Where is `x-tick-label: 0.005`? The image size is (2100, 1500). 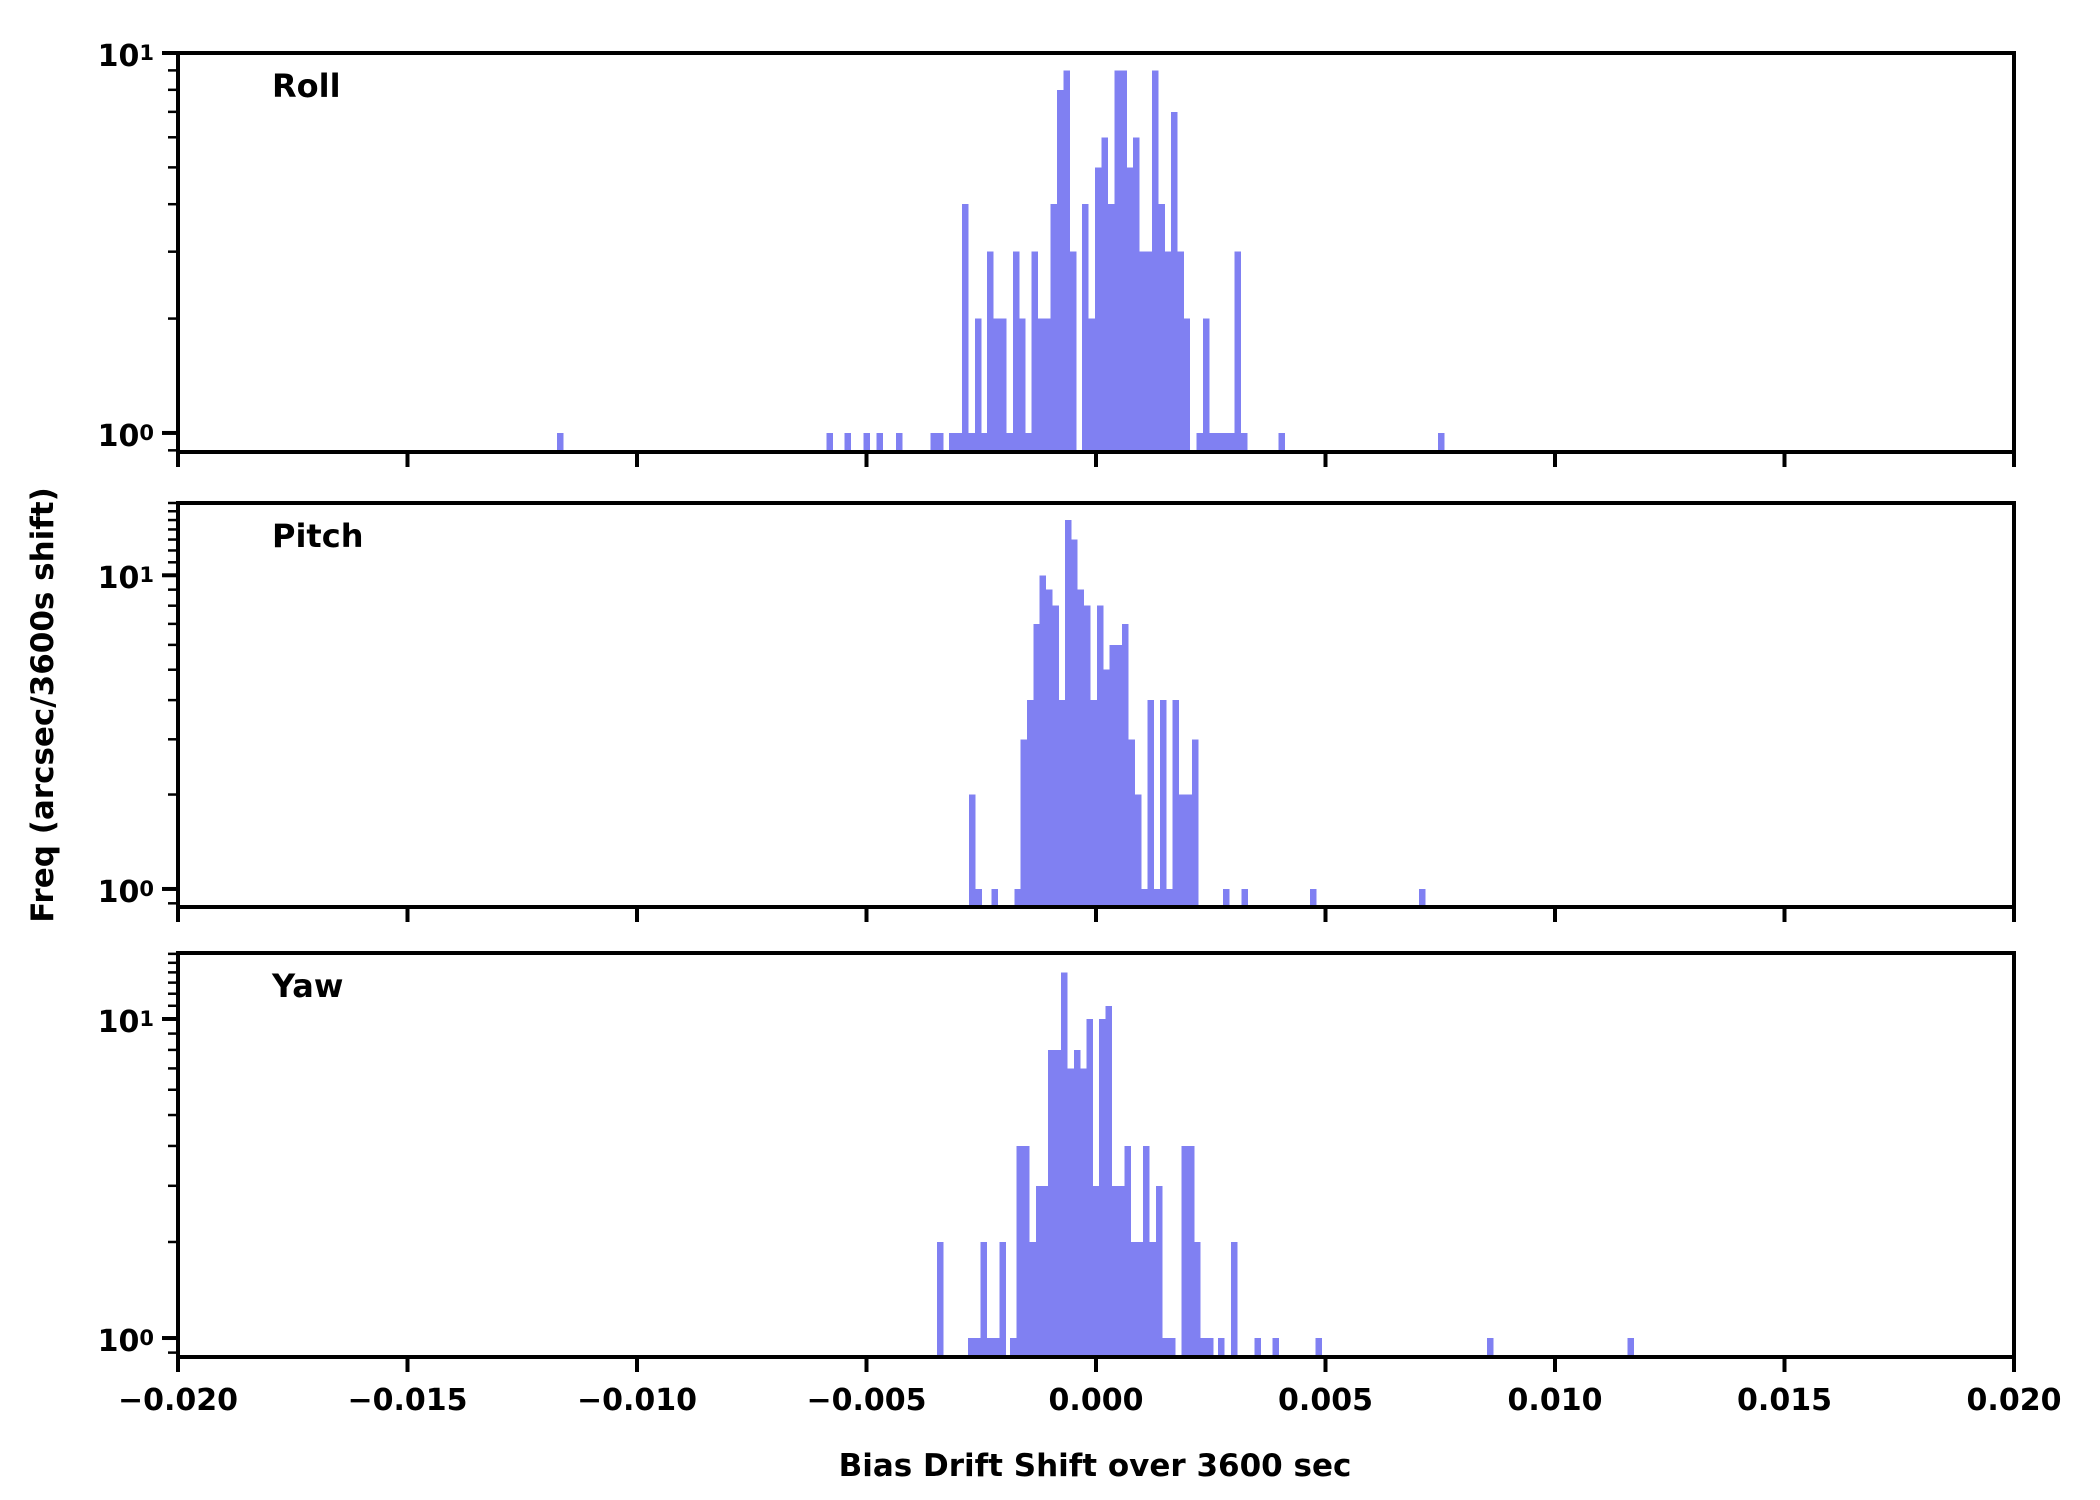 x-tick-label: 0.005 is located at coordinates (1325, 1400).